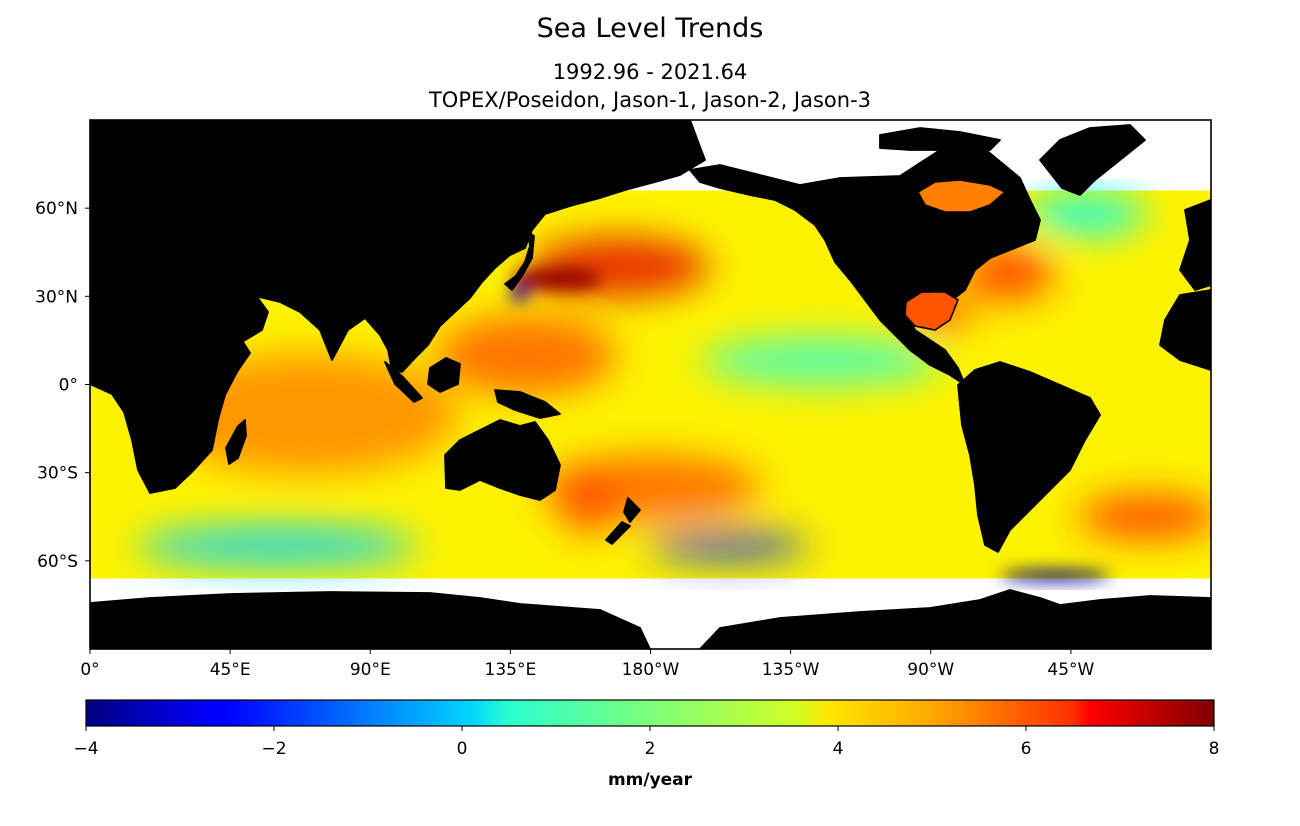 Image resolution: width=1300 pixels, height=826 pixels. What do you see at coordinates (1144, 516) in the screenshot?
I see `trend-region-south-atlantic-east` at bounding box center [1144, 516].